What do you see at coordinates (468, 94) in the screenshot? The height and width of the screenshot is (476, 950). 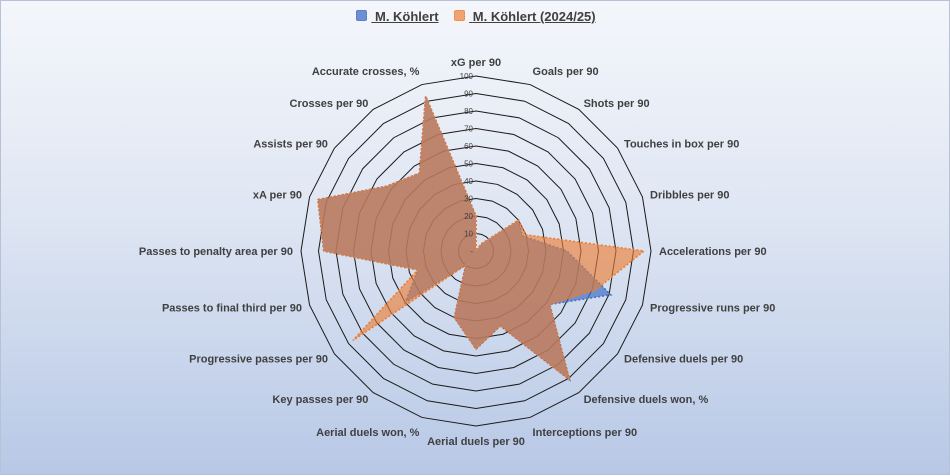 I see `tick-label-90: 90` at bounding box center [468, 94].